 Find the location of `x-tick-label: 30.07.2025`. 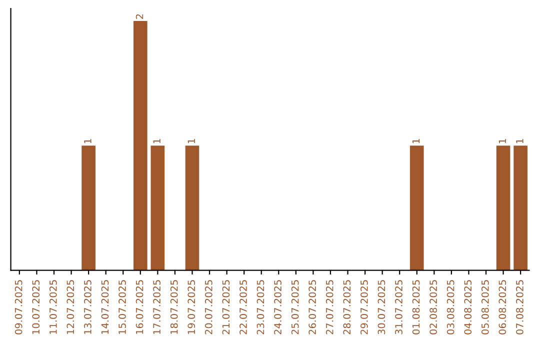

x-tick-label: 30.07.2025 is located at coordinates (382, 307).